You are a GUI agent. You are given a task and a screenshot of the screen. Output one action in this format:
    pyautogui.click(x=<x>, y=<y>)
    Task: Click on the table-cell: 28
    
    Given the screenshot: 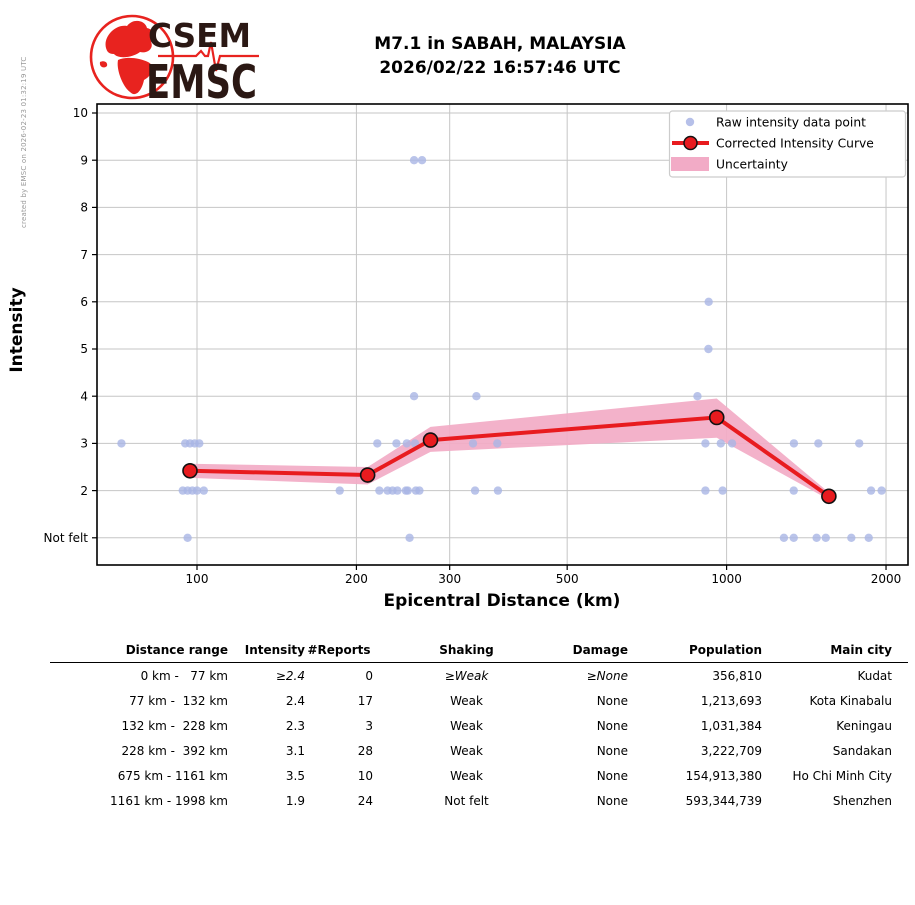 What is the action you would take?
    pyautogui.click(x=365, y=750)
    